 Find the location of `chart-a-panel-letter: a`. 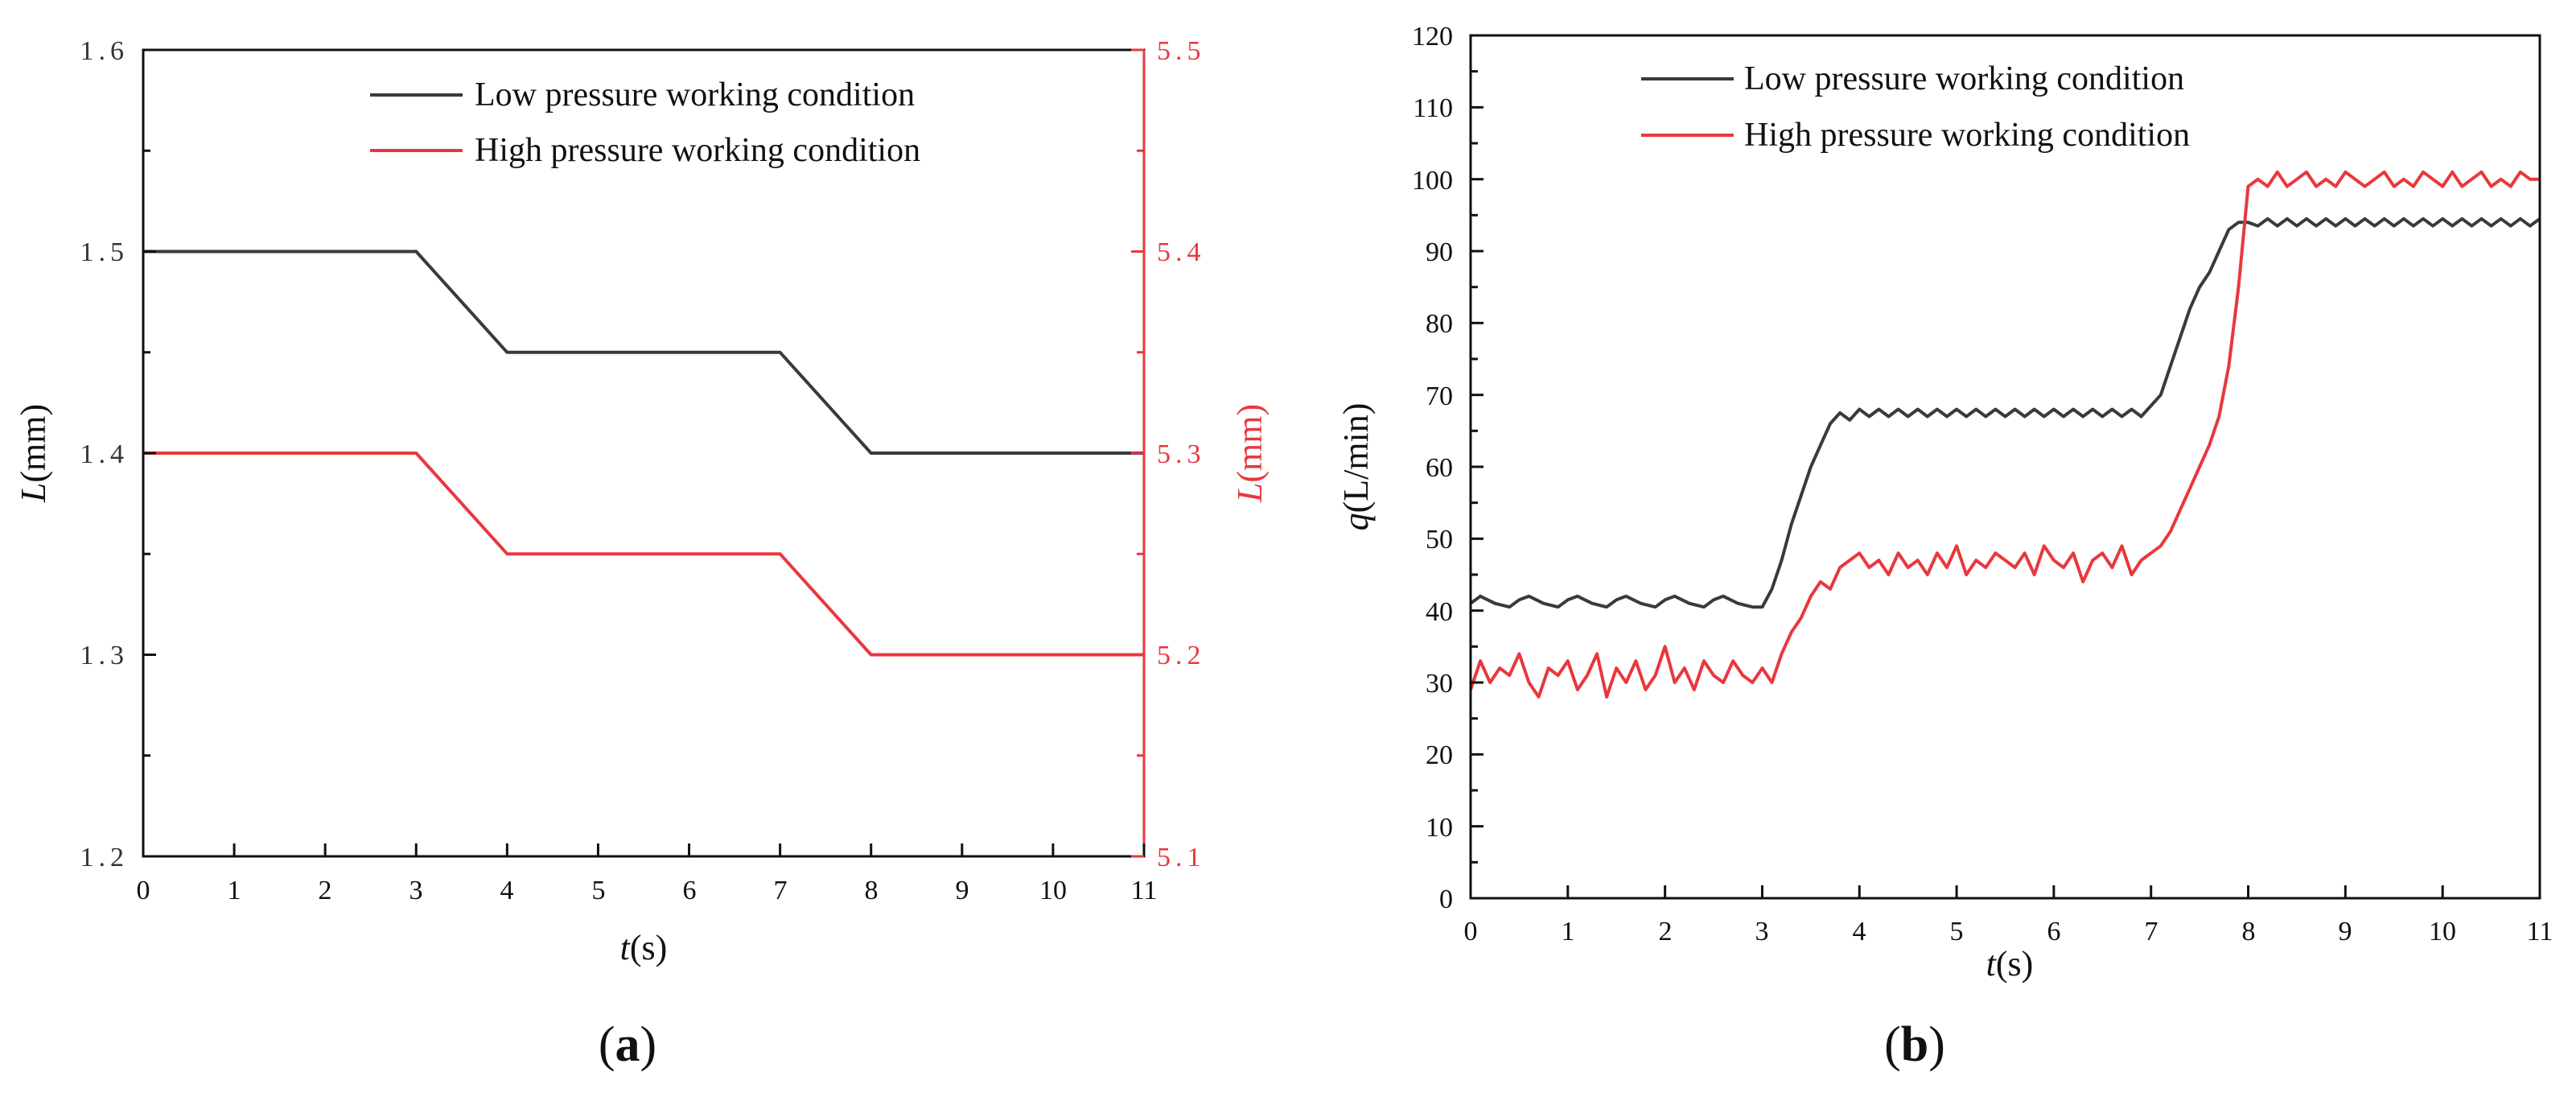

chart-a-panel-letter: a is located at coordinates (627, 1044).